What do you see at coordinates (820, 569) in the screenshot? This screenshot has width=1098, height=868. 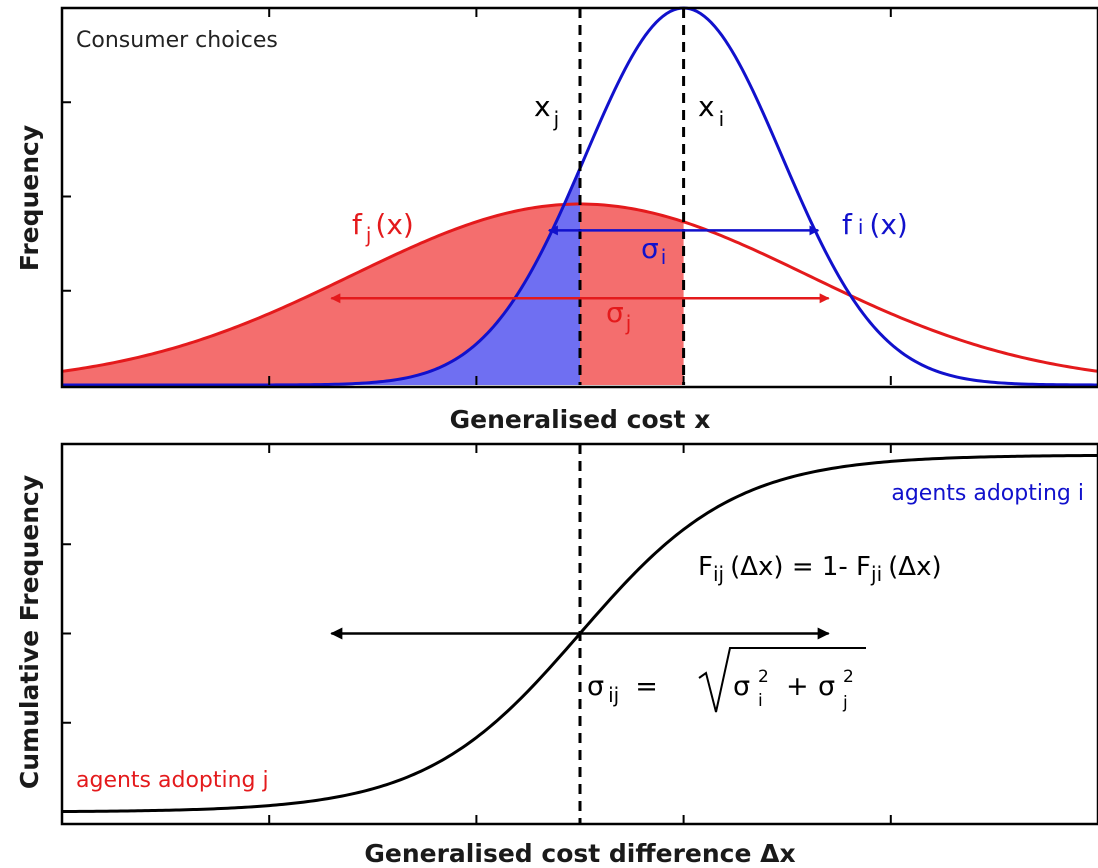 I see `cdf-equation: Fij (Δx) = 1- Fji (Δx)` at bounding box center [820, 569].